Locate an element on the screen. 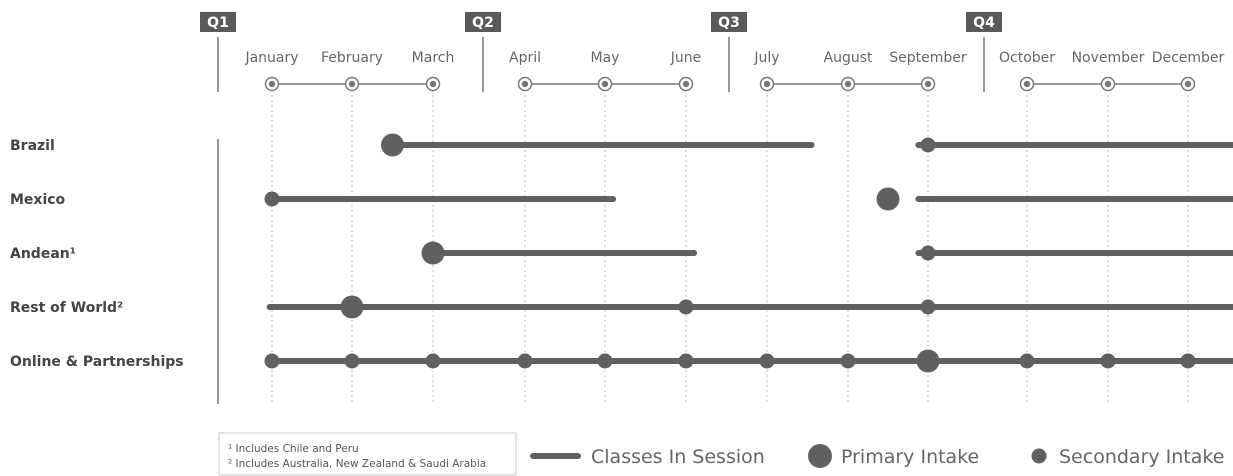 Image resolution: width=1233 pixels, height=476 pixels. footnote-box is located at coordinates (367, 454).